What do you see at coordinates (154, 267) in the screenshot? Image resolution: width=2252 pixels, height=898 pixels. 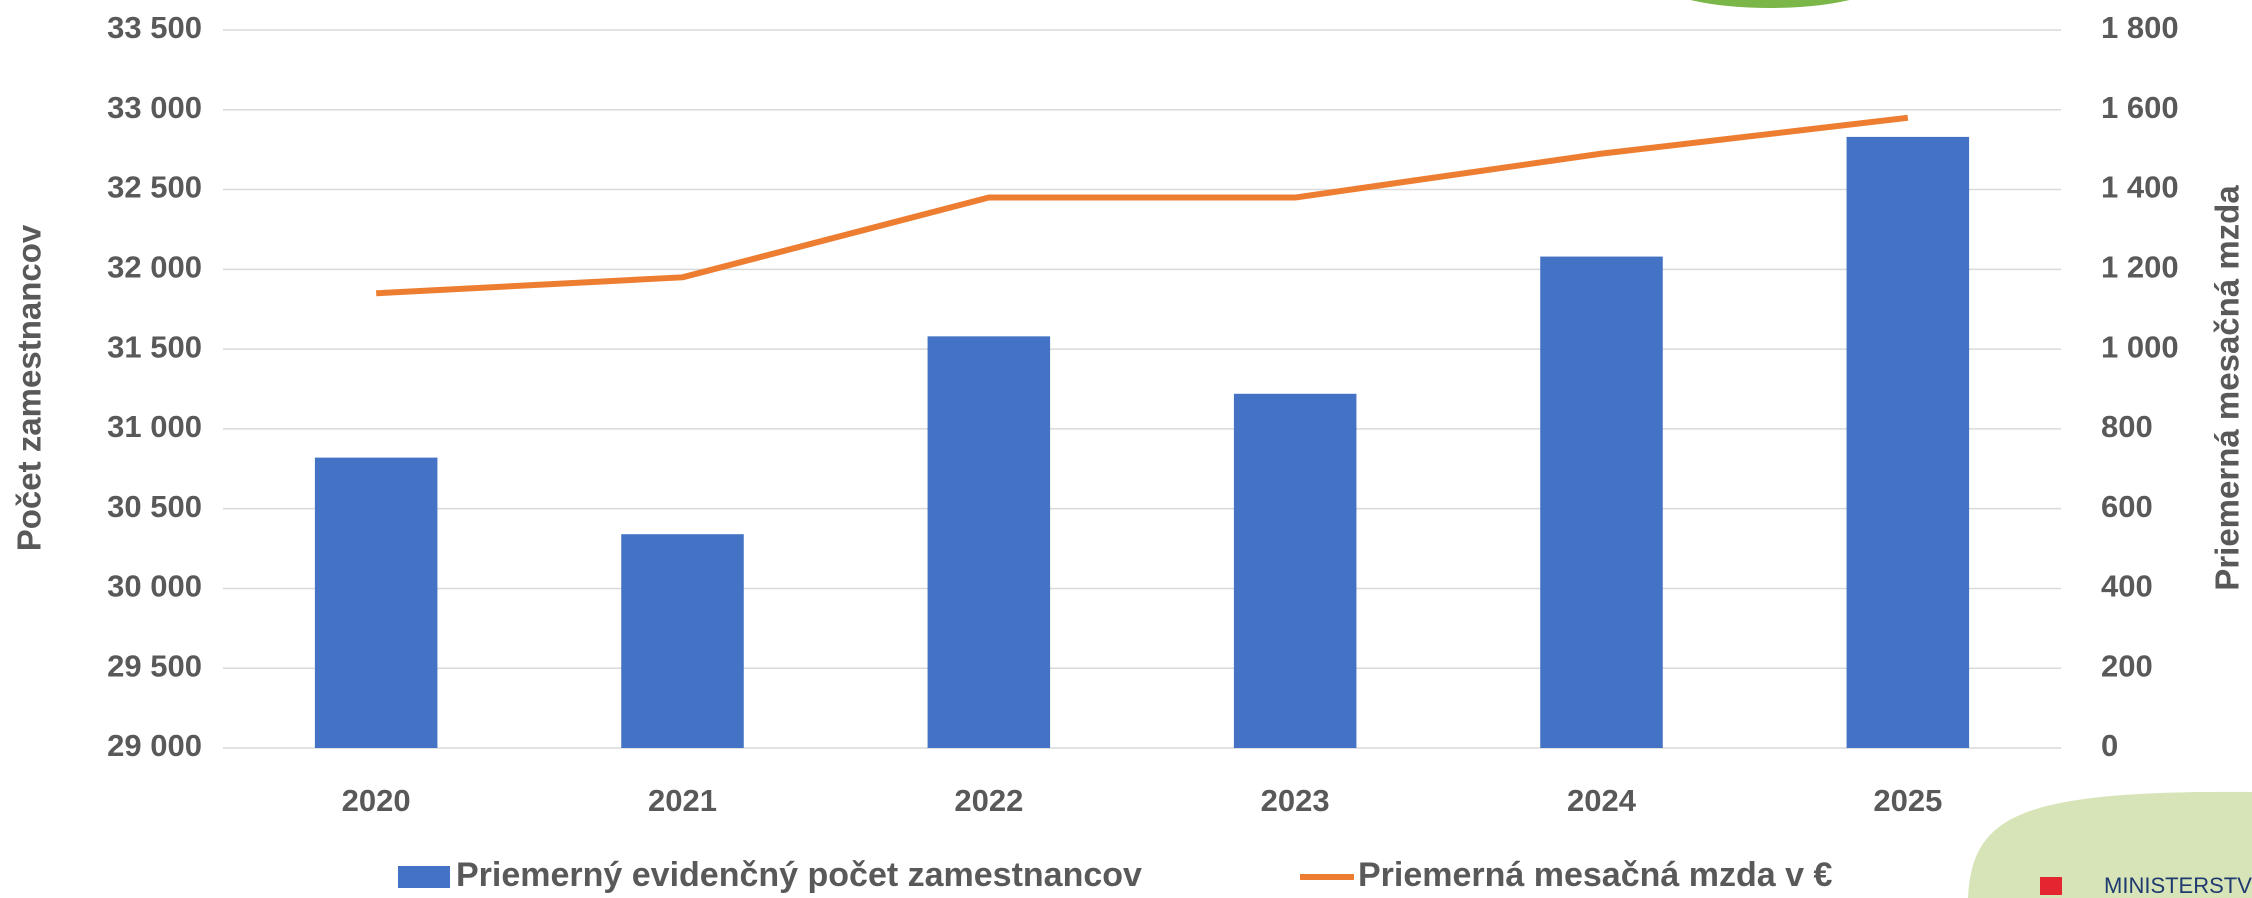 I see `y-tick-label: 32 000` at bounding box center [154, 267].